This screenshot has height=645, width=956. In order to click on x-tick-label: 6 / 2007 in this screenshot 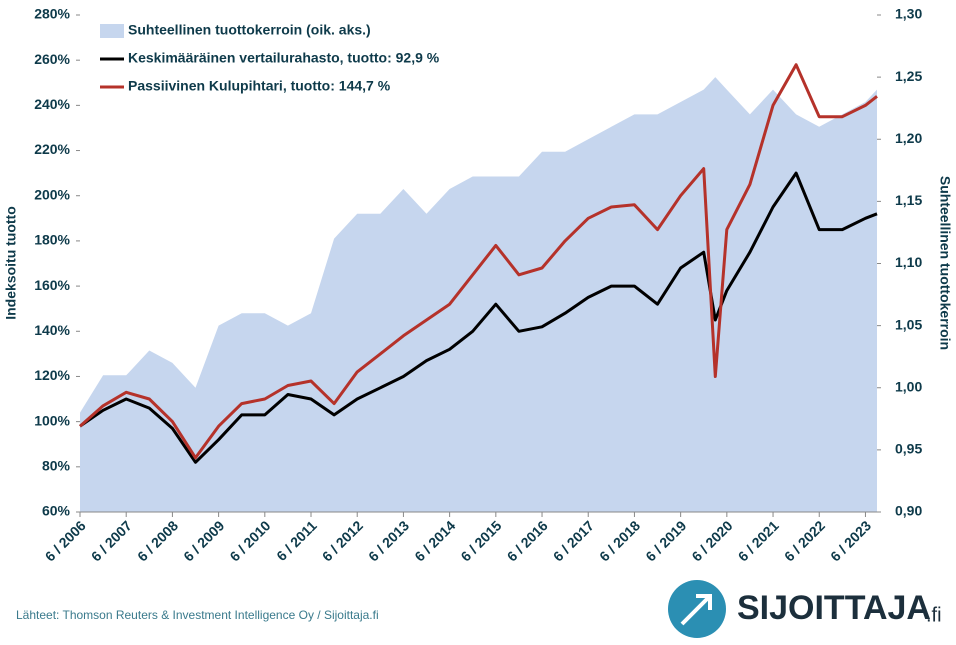, I will do `click(111, 540)`.